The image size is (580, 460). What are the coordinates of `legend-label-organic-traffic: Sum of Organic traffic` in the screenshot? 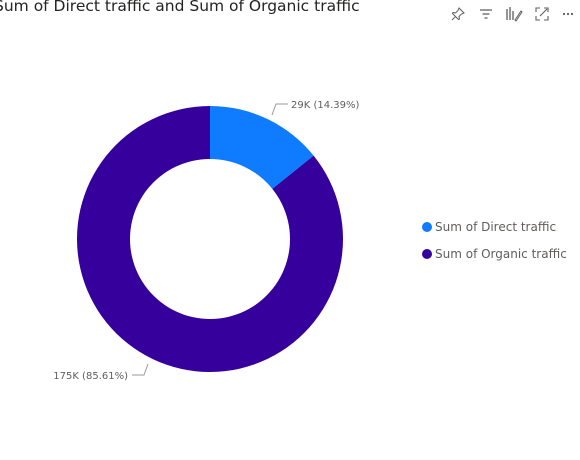 It's located at (501, 253).